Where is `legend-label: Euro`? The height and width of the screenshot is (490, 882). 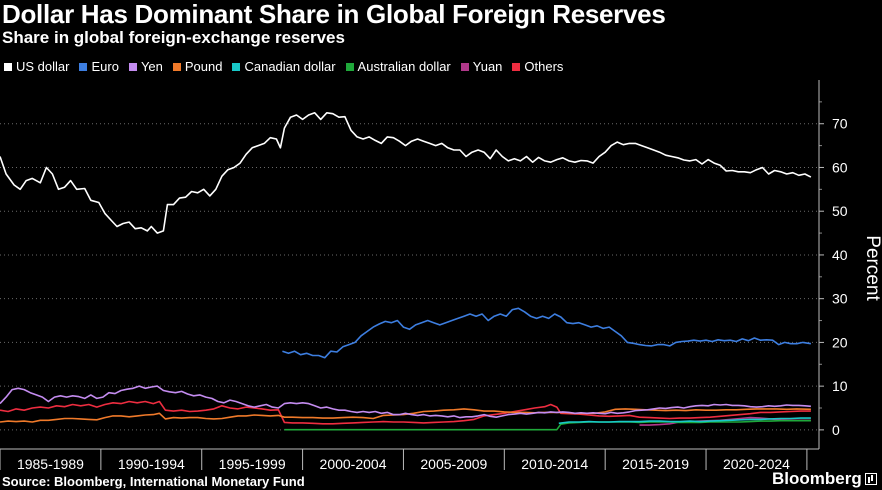
legend-label: Euro is located at coordinates (105, 66).